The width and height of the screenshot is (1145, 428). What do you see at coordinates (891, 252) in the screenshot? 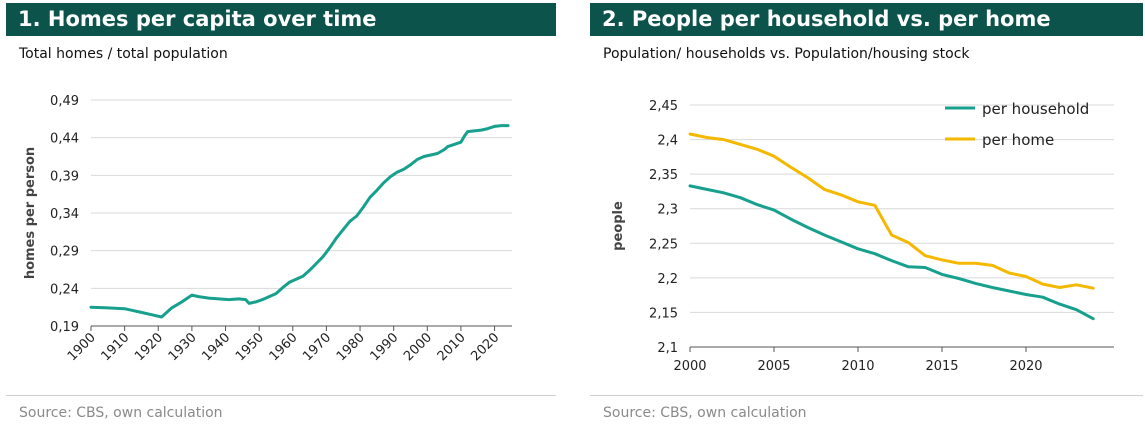
I see `series-line-per-household` at bounding box center [891, 252].